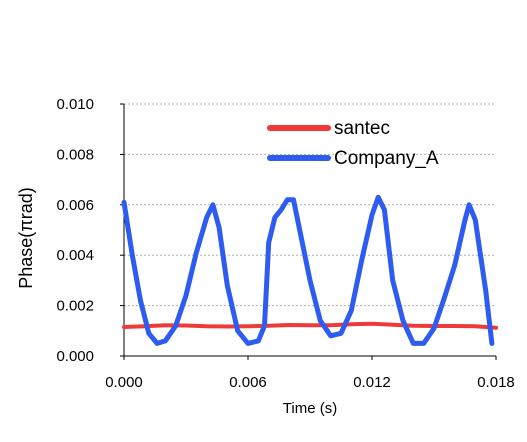 Image resolution: width=527 pixels, height=442 pixels. What do you see at coordinates (75, 205) in the screenshot?
I see `y-tick-label: 0.006` at bounding box center [75, 205].